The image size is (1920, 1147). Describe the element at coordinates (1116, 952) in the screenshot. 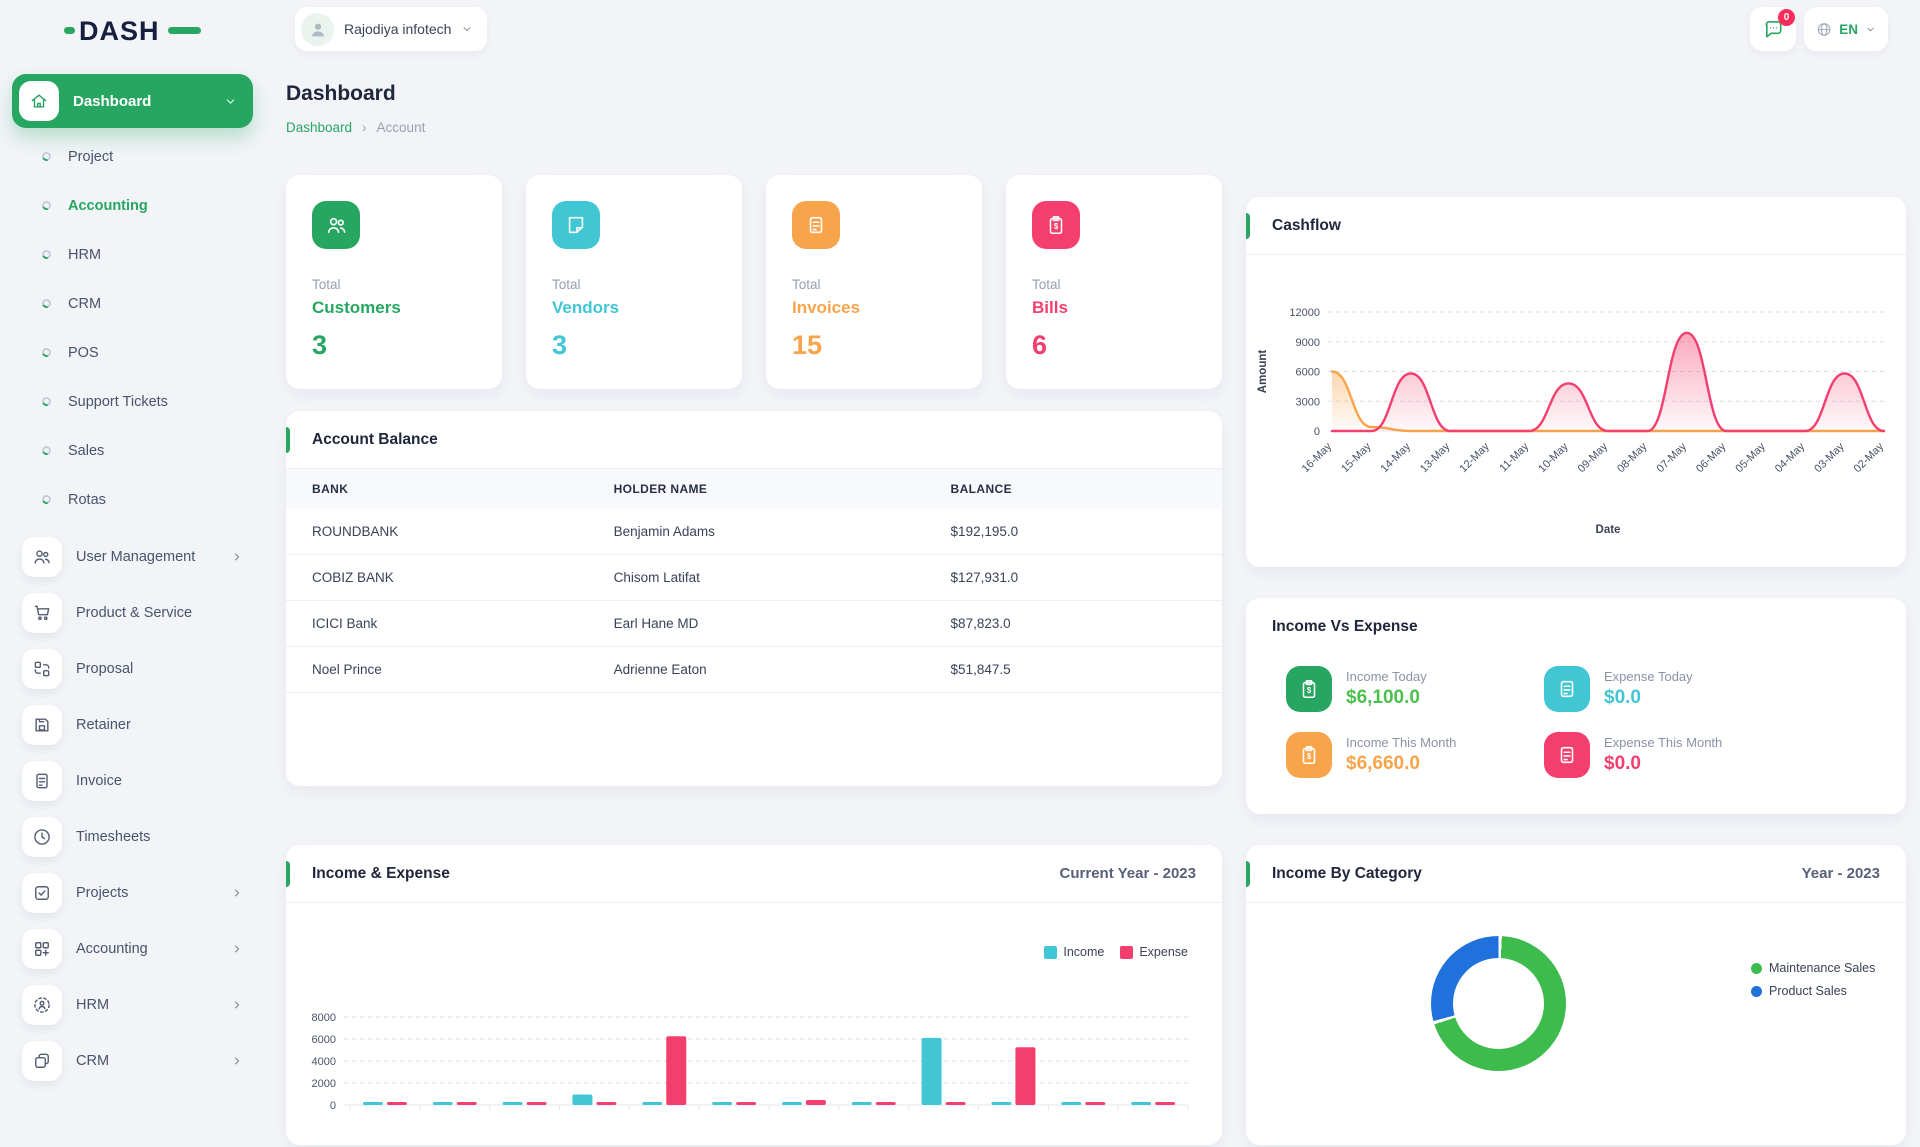

I see `chart-legend: Income Expense` at that location.